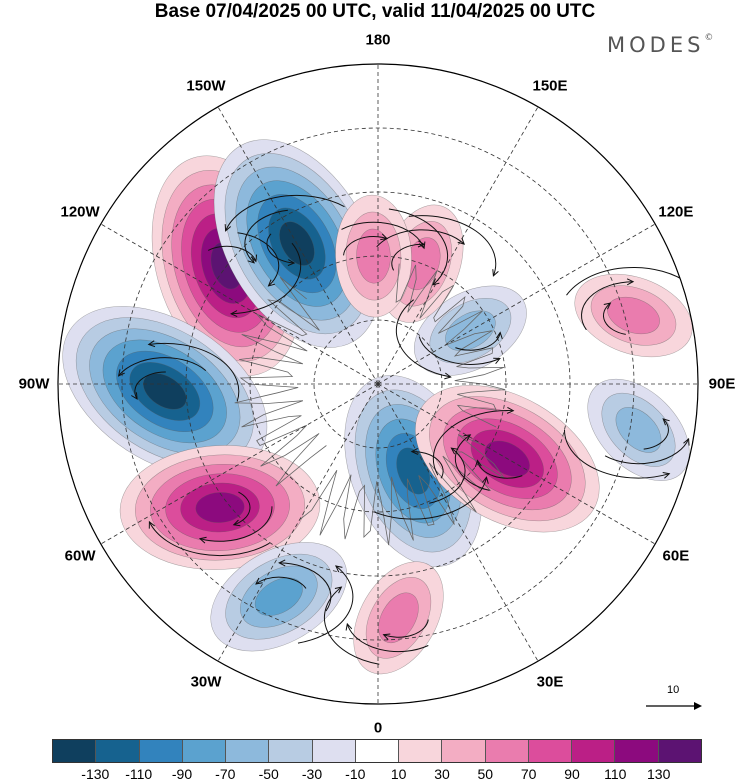 The width and height of the screenshot is (750, 783). I want to click on colorbar-tick-label: 30, so click(442, 774).